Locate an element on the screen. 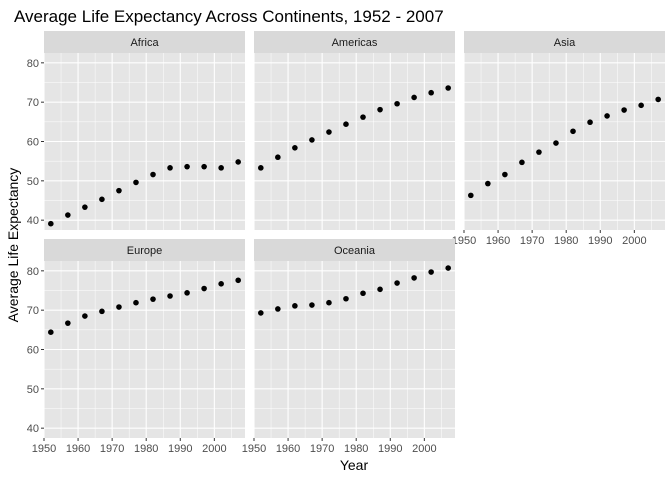 The image size is (672, 480). strip-asia is located at coordinates (564, 42).